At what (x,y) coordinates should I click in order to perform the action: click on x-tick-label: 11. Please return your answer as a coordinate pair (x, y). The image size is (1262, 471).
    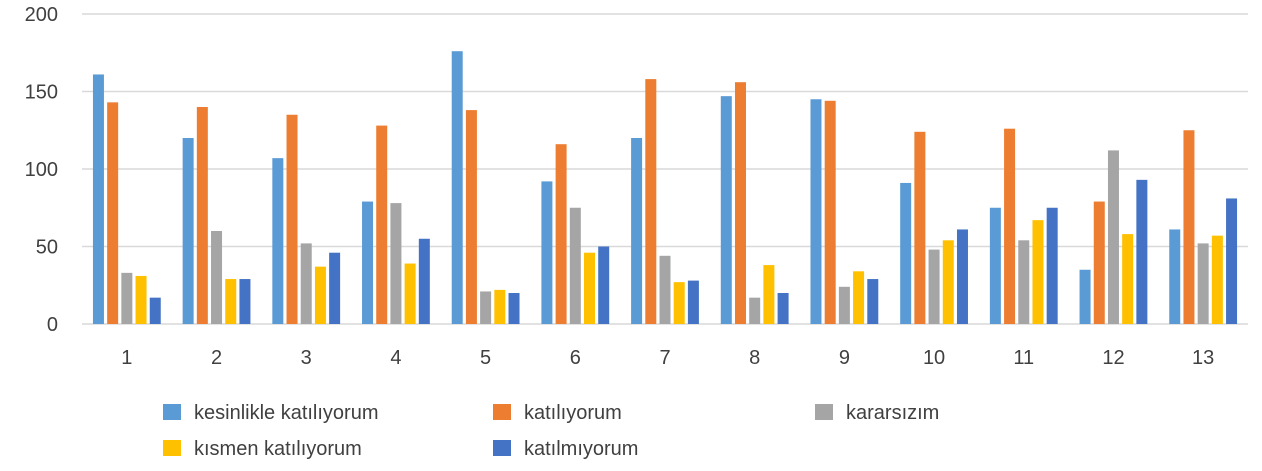
    Looking at the image, I should click on (1023, 358).